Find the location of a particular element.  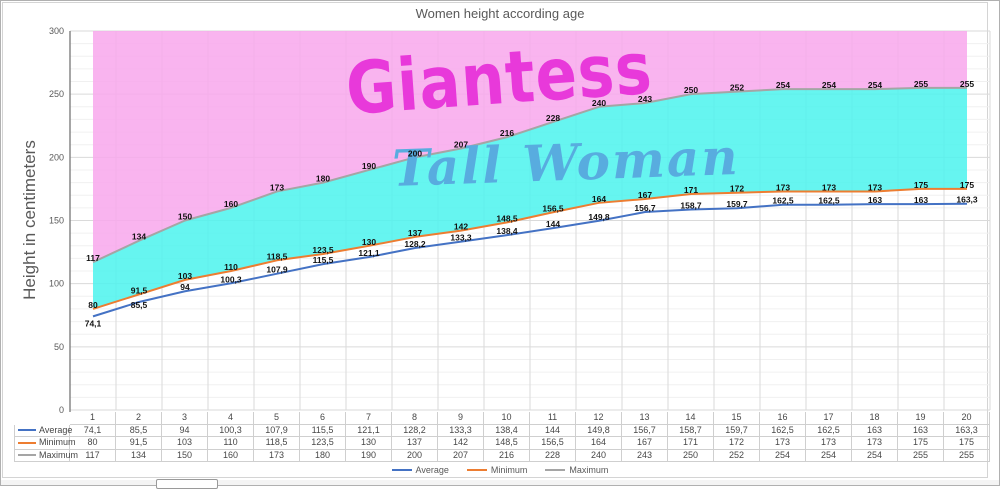

table-value-cell: 150 is located at coordinates (185, 455).